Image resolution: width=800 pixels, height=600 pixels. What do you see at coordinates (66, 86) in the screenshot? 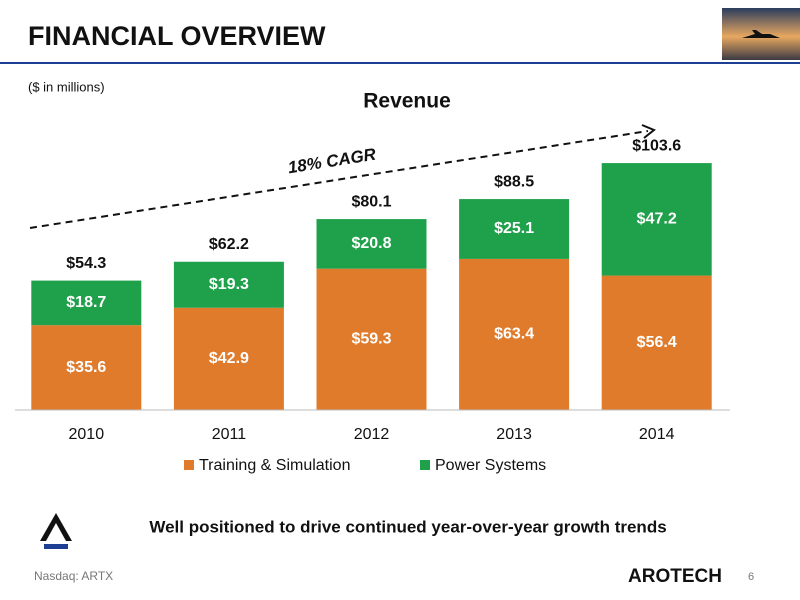
I see `units-note: ($ in millions)` at bounding box center [66, 86].